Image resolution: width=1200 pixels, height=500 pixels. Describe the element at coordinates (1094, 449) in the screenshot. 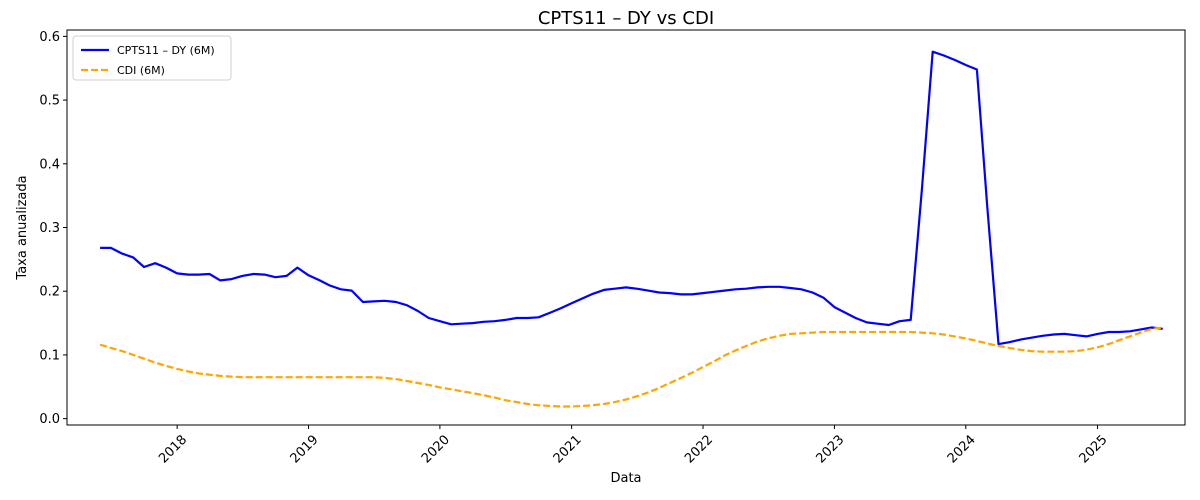

I see `x-tick-label: 2025` at that location.